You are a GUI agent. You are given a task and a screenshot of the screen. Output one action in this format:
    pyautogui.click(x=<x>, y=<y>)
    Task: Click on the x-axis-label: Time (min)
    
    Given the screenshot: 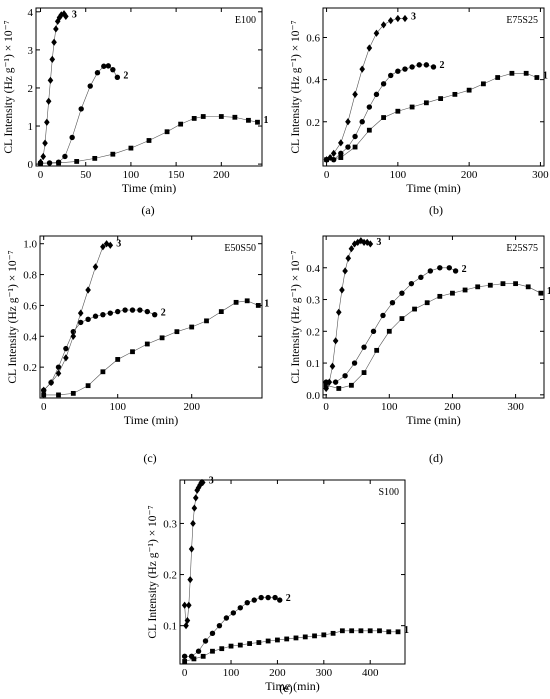 What is the action you would take?
    pyautogui.click(x=433, y=188)
    